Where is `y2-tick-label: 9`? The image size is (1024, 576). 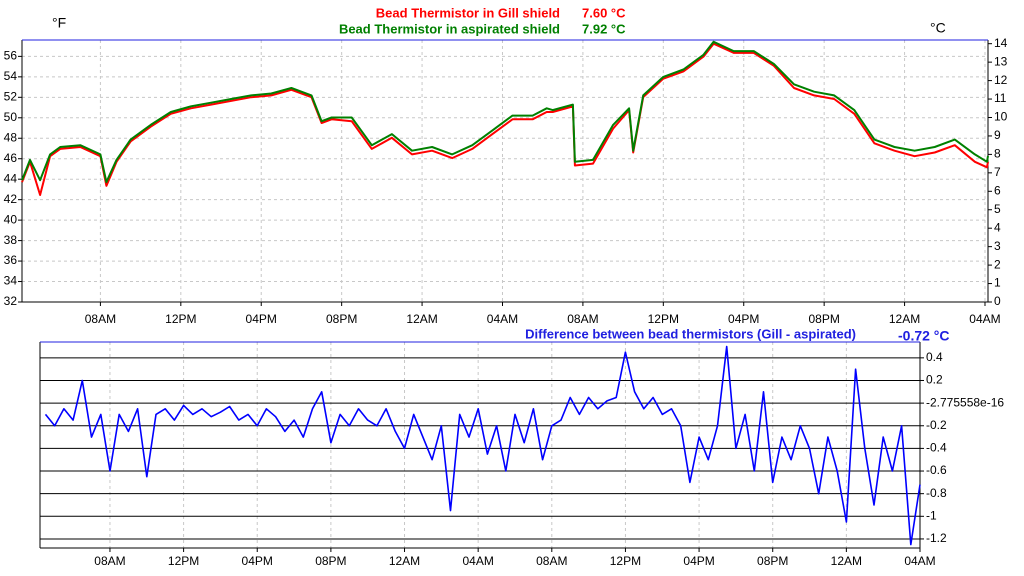 y2-tick-label: 9 is located at coordinates (997, 135).